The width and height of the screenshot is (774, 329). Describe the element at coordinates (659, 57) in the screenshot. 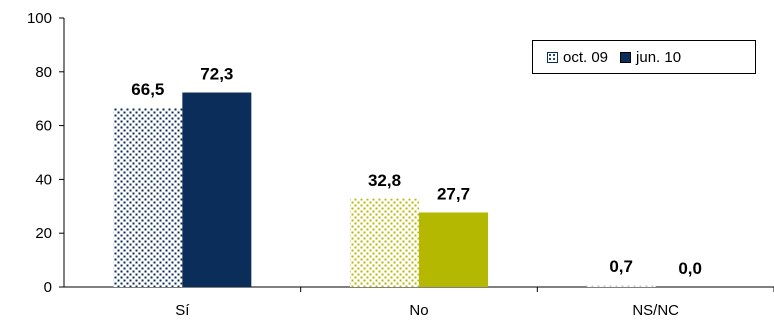

I see `legend-label-jun: jun. 10` at that location.